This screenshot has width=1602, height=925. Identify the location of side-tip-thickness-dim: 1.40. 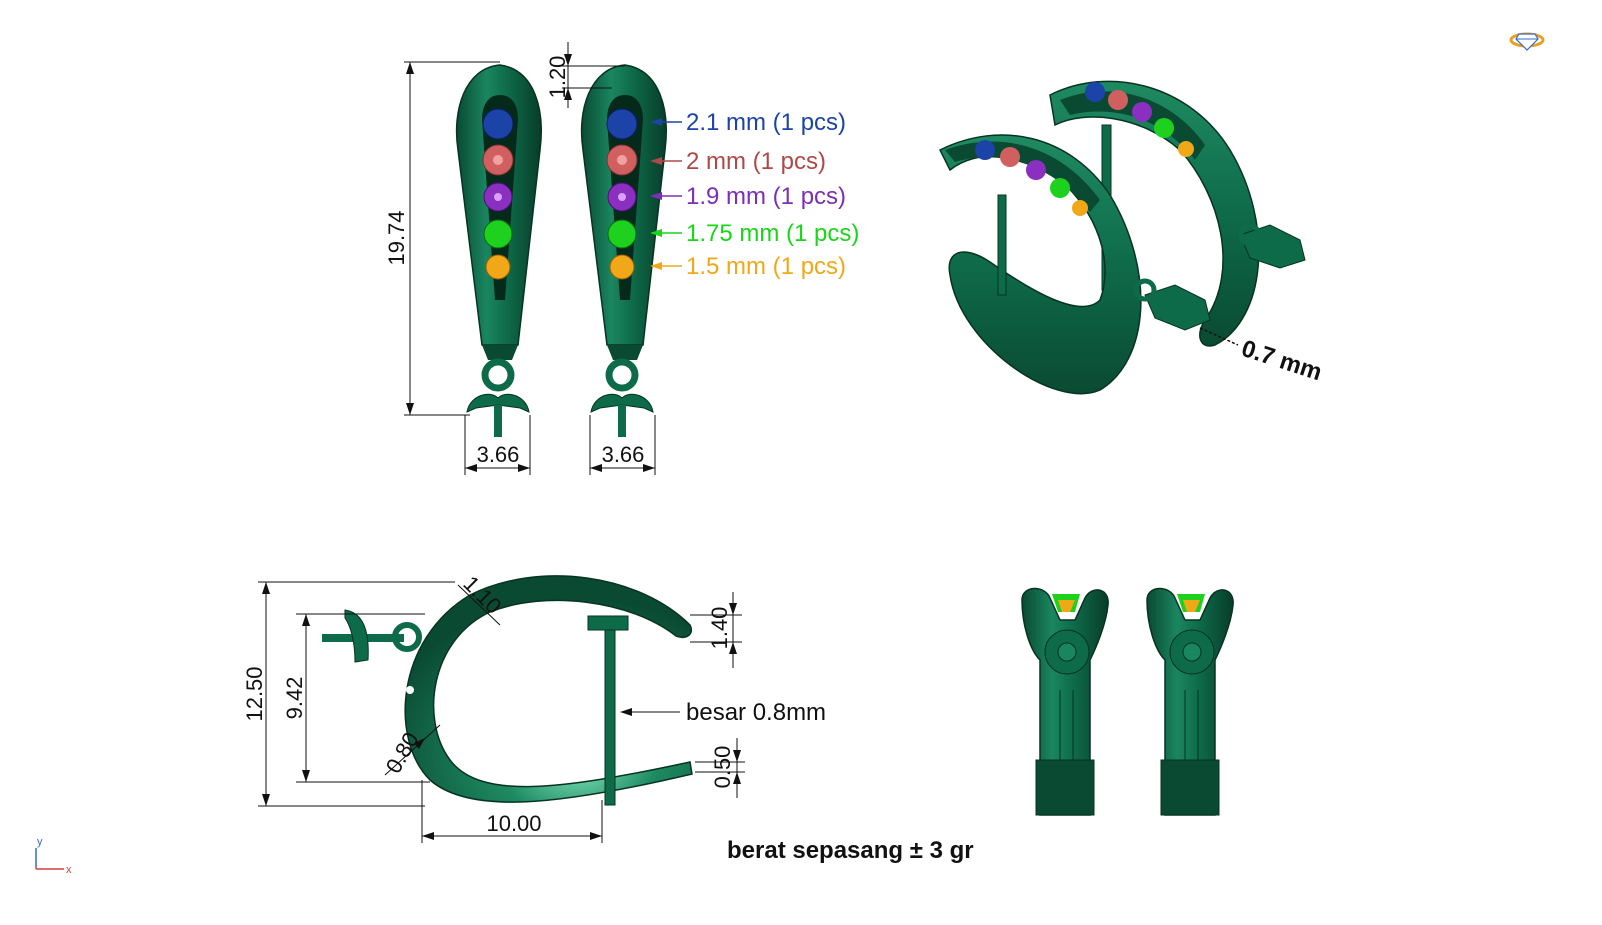
(719, 628).